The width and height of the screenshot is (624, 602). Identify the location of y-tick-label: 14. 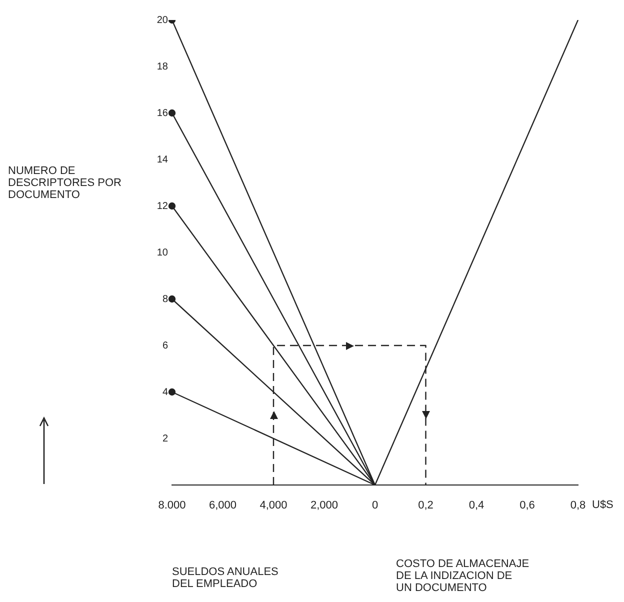
(162, 160).